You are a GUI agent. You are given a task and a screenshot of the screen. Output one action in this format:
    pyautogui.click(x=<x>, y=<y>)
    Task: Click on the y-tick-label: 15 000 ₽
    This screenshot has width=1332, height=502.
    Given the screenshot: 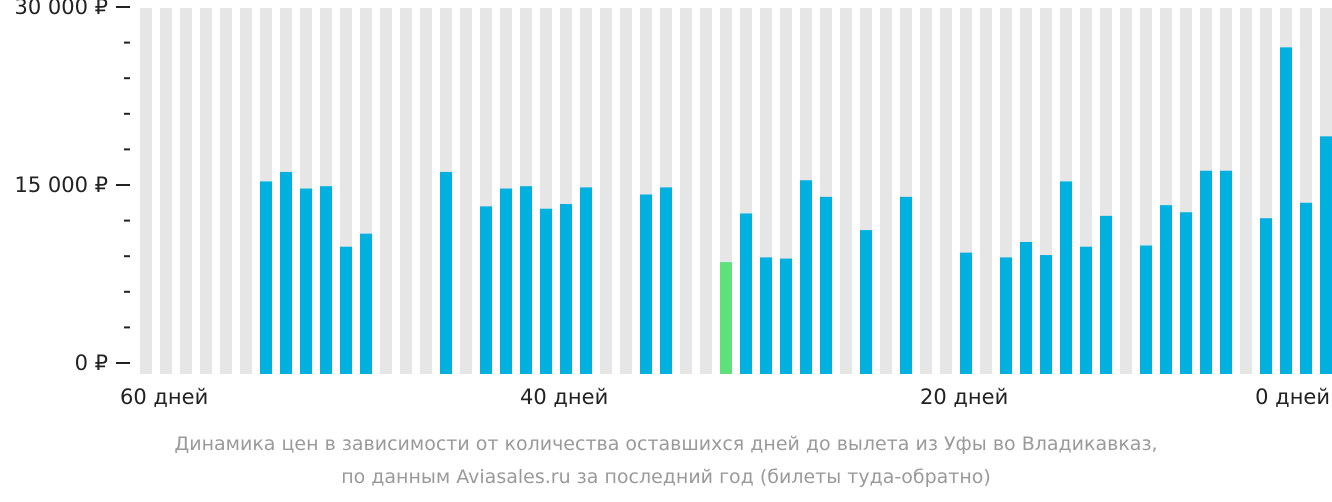 What is the action you would take?
    pyautogui.click(x=61, y=185)
    